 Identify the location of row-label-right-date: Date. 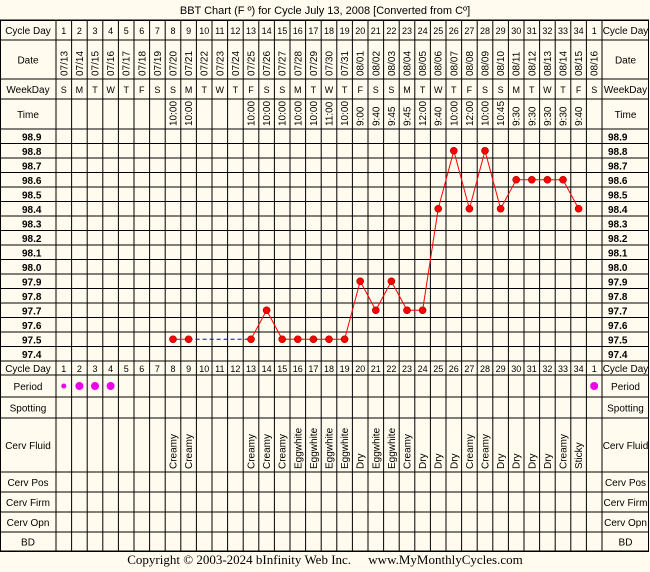
(626, 61).